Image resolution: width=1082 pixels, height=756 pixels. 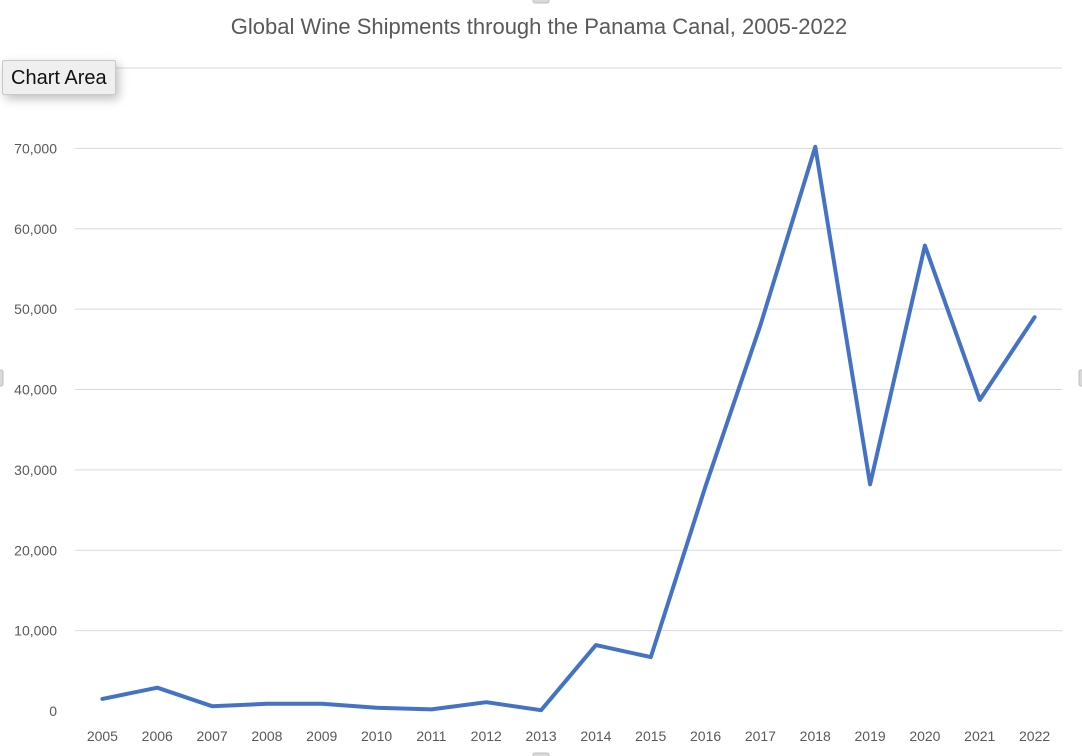 I want to click on x-tick-label: 2008, so click(x=266, y=736).